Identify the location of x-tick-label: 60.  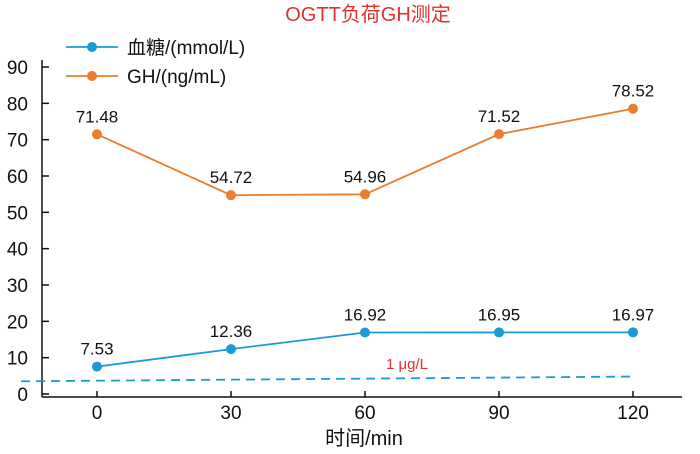
(364, 413).